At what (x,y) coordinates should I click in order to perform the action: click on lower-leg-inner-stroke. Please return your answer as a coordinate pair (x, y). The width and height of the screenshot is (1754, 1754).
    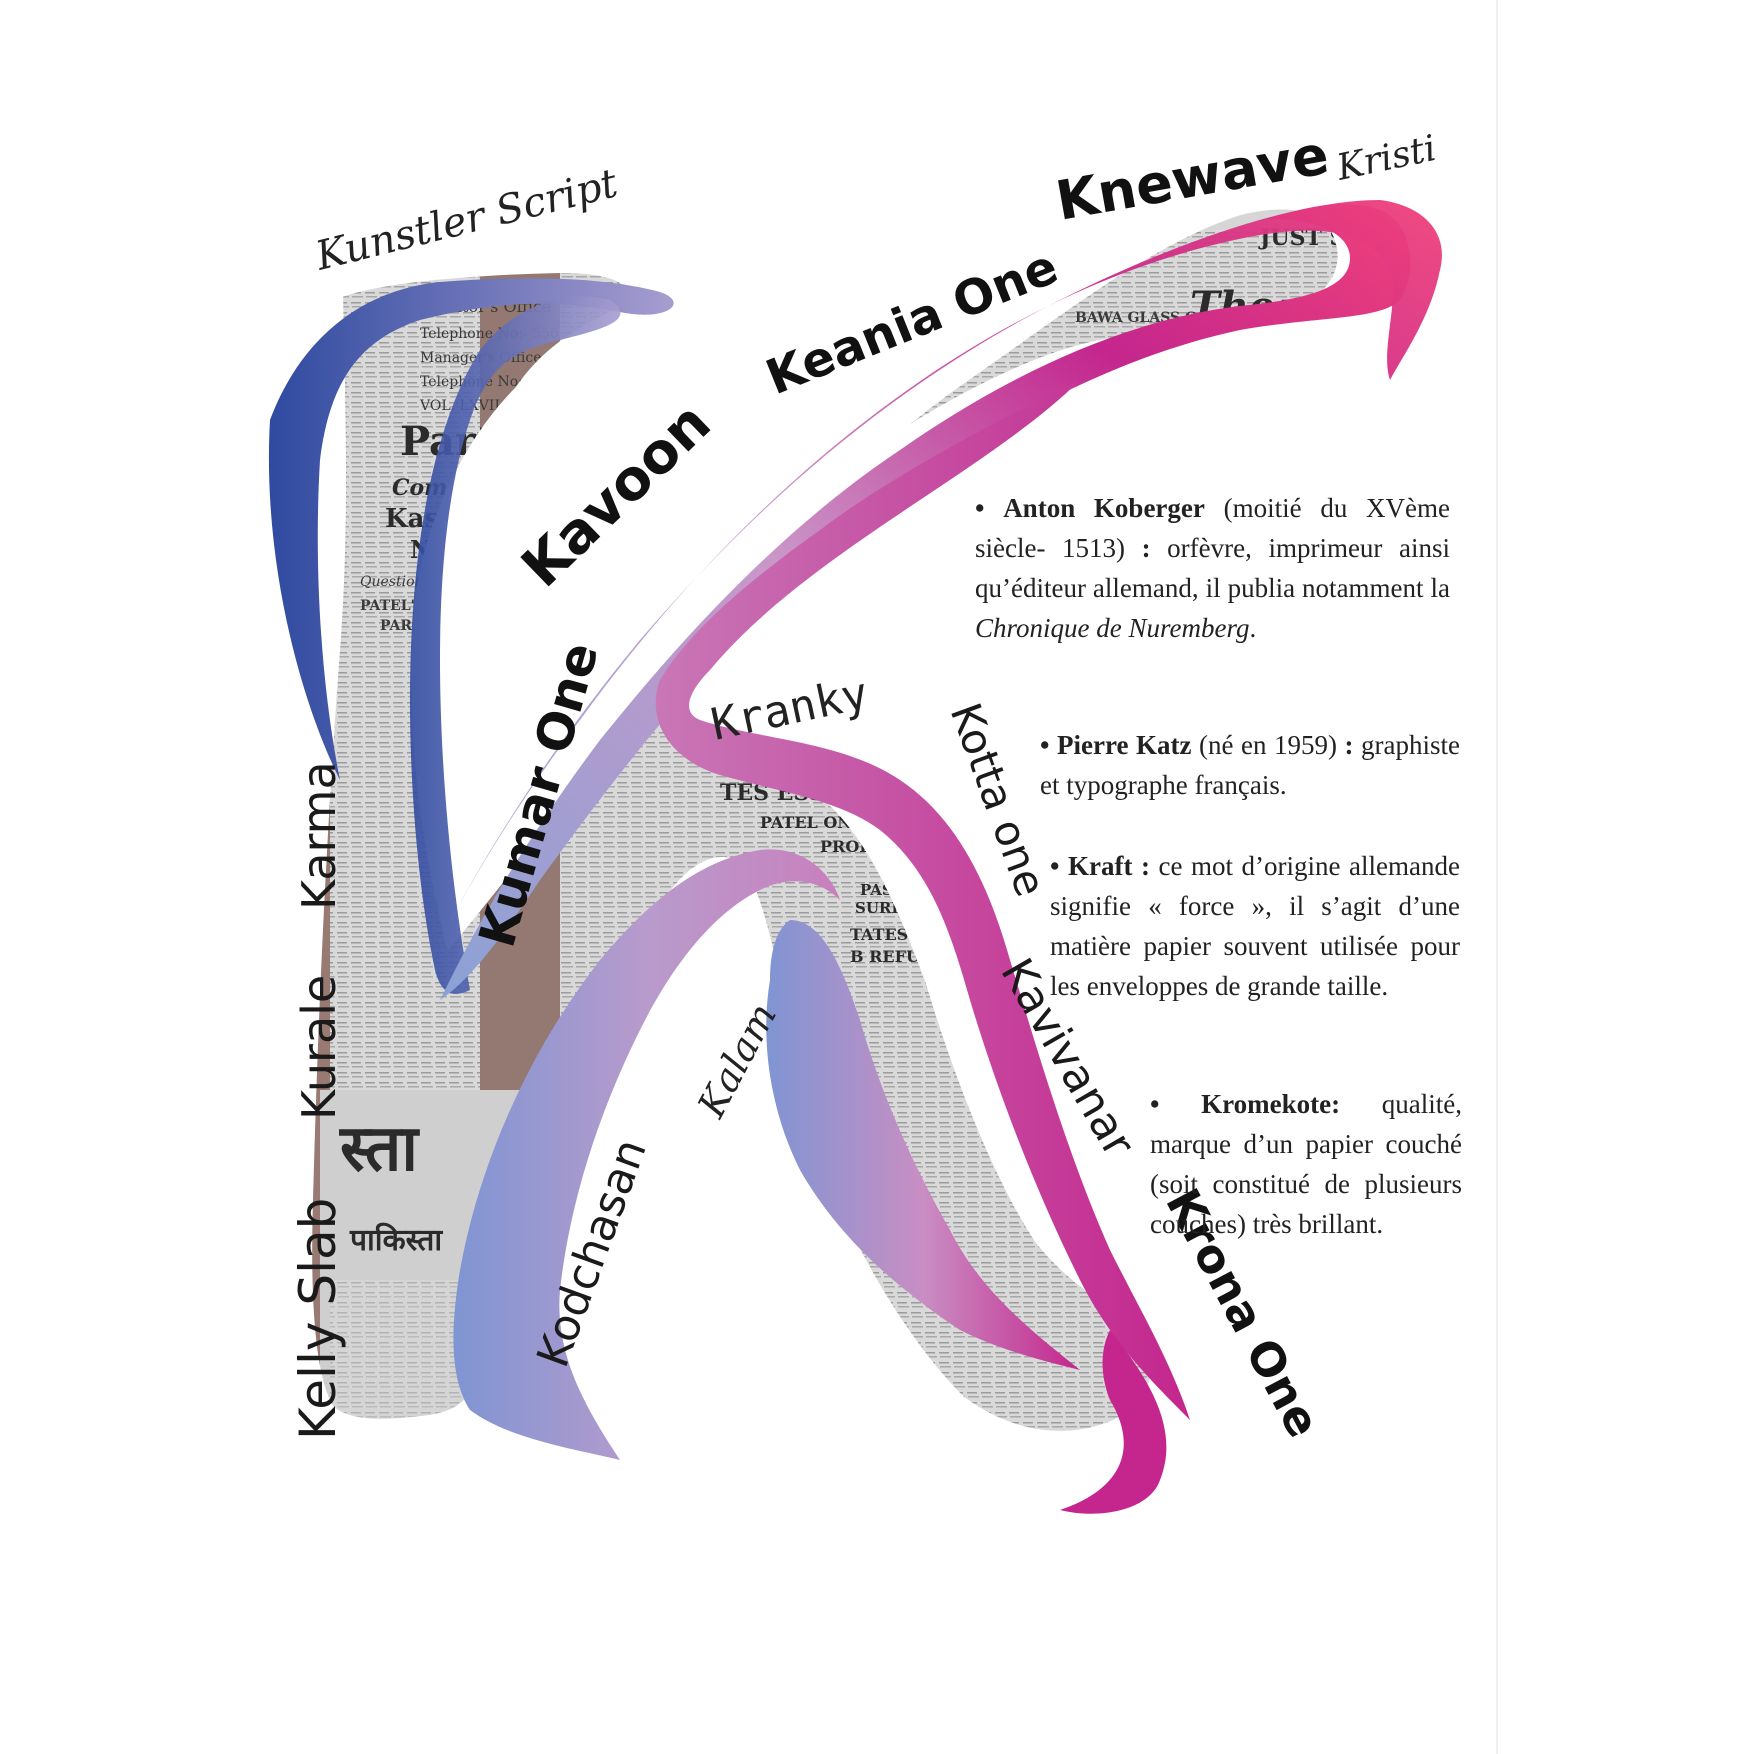
    Looking at the image, I should click on (923, 1145).